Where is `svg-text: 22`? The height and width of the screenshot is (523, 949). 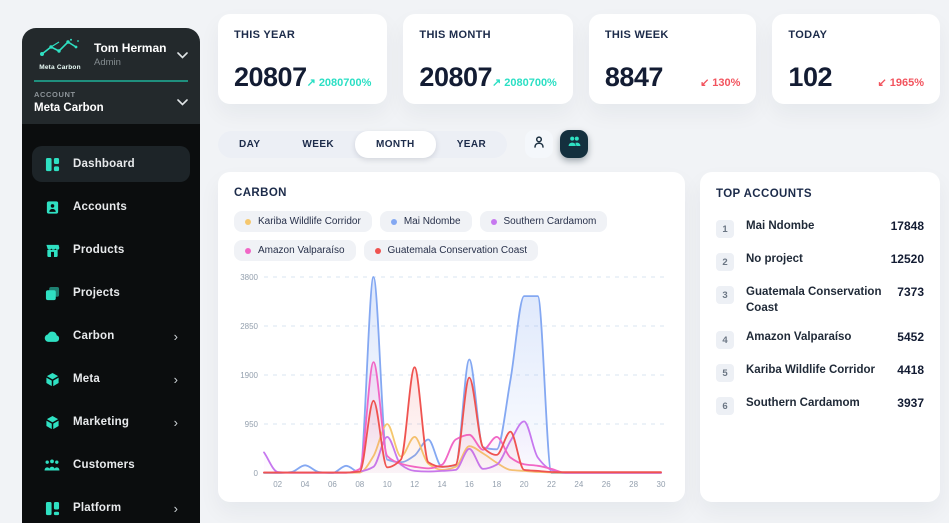
svg-text: 22 is located at coordinates (551, 484).